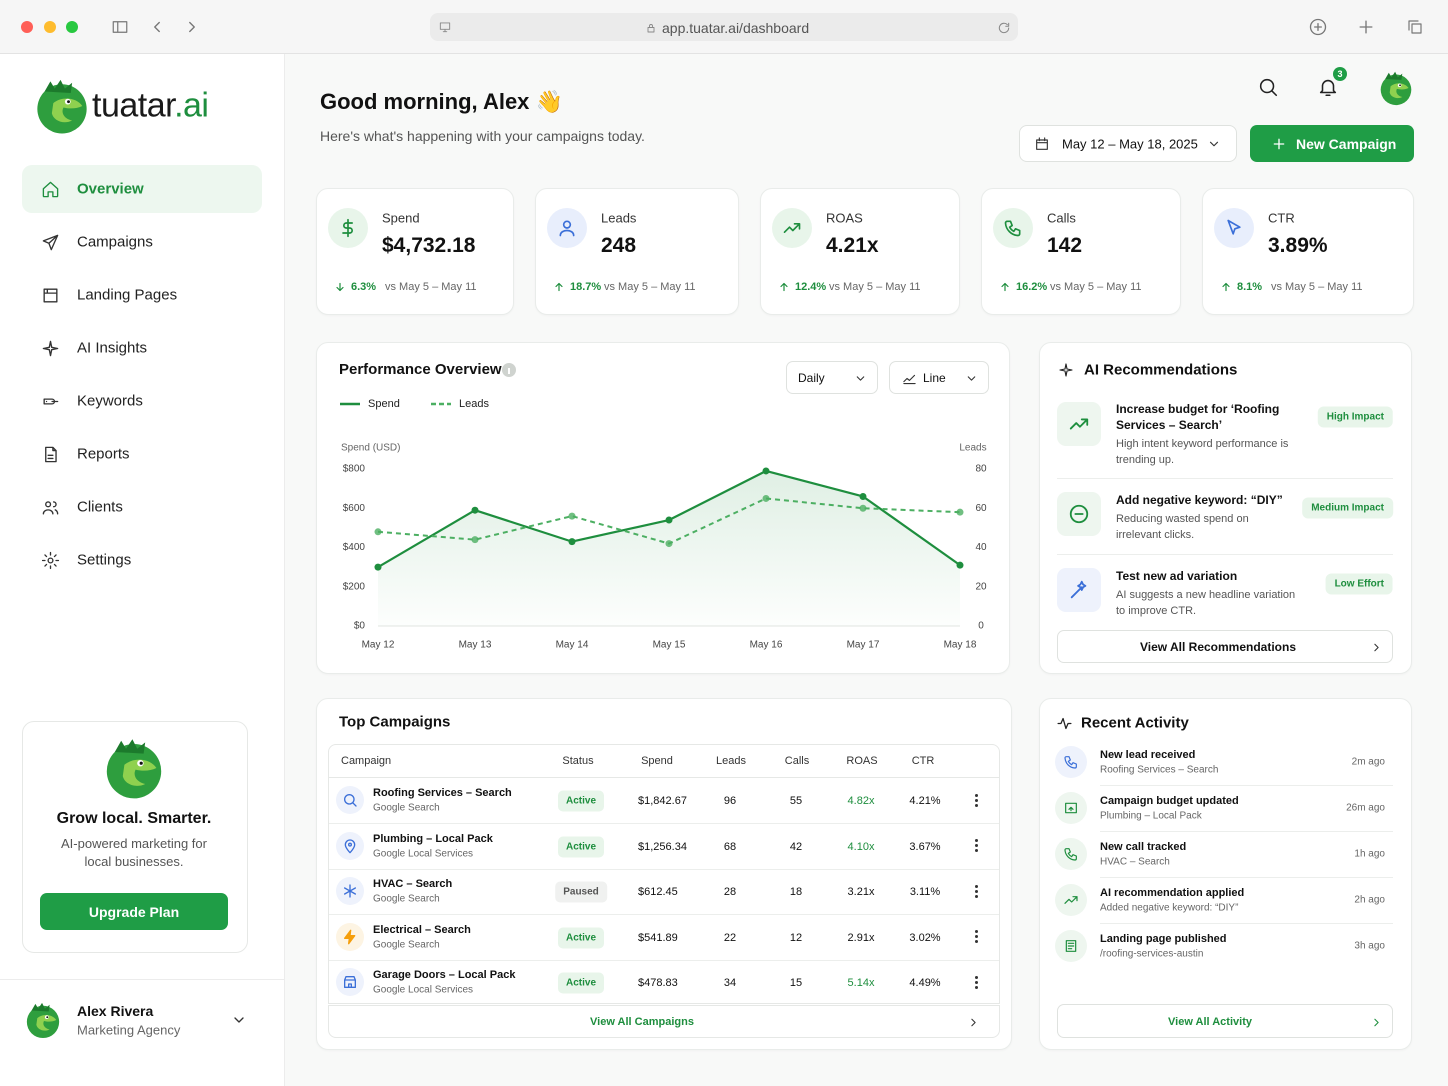 The height and width of the screenshot is (1086, 1448). Describe the element at coordinates (925, 892) in the screenshot. I see `campaign-ctr: 3.11%` at that location.